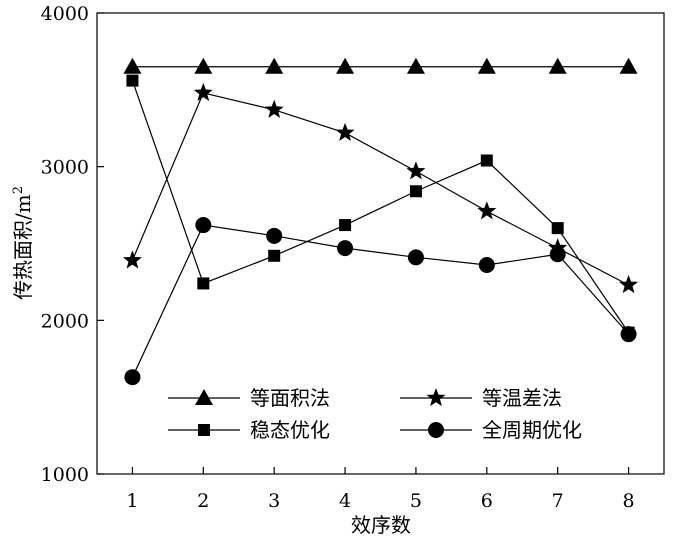 This screenshot has height=542, width=680. What do you see at coordinates (381, 525) in the screenshot?
I see `x-axis-title: 效序数` at bounding box center [381, 525].